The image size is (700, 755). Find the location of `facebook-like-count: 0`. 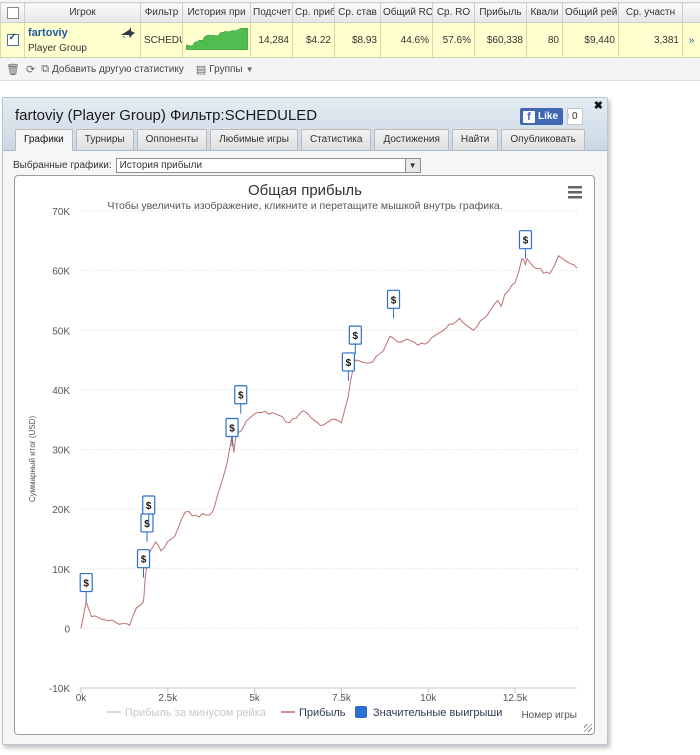

facebook-like-count: 0 is located at coordinates (574, 116).